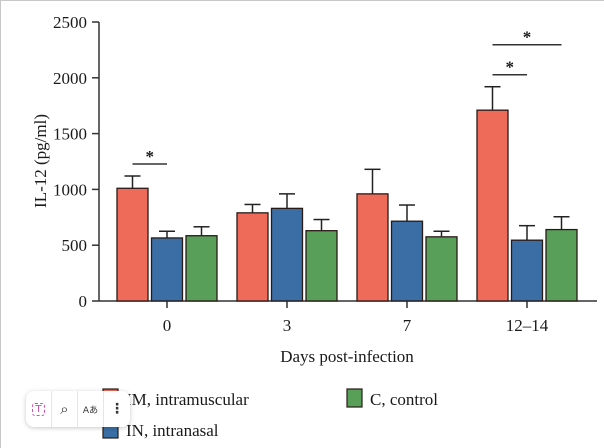  What do you see at coordinates (40, 161) in the screenshot?
I see `y-axis-label: IL-12 (pg/ml)` at bounding box center [40, 161].